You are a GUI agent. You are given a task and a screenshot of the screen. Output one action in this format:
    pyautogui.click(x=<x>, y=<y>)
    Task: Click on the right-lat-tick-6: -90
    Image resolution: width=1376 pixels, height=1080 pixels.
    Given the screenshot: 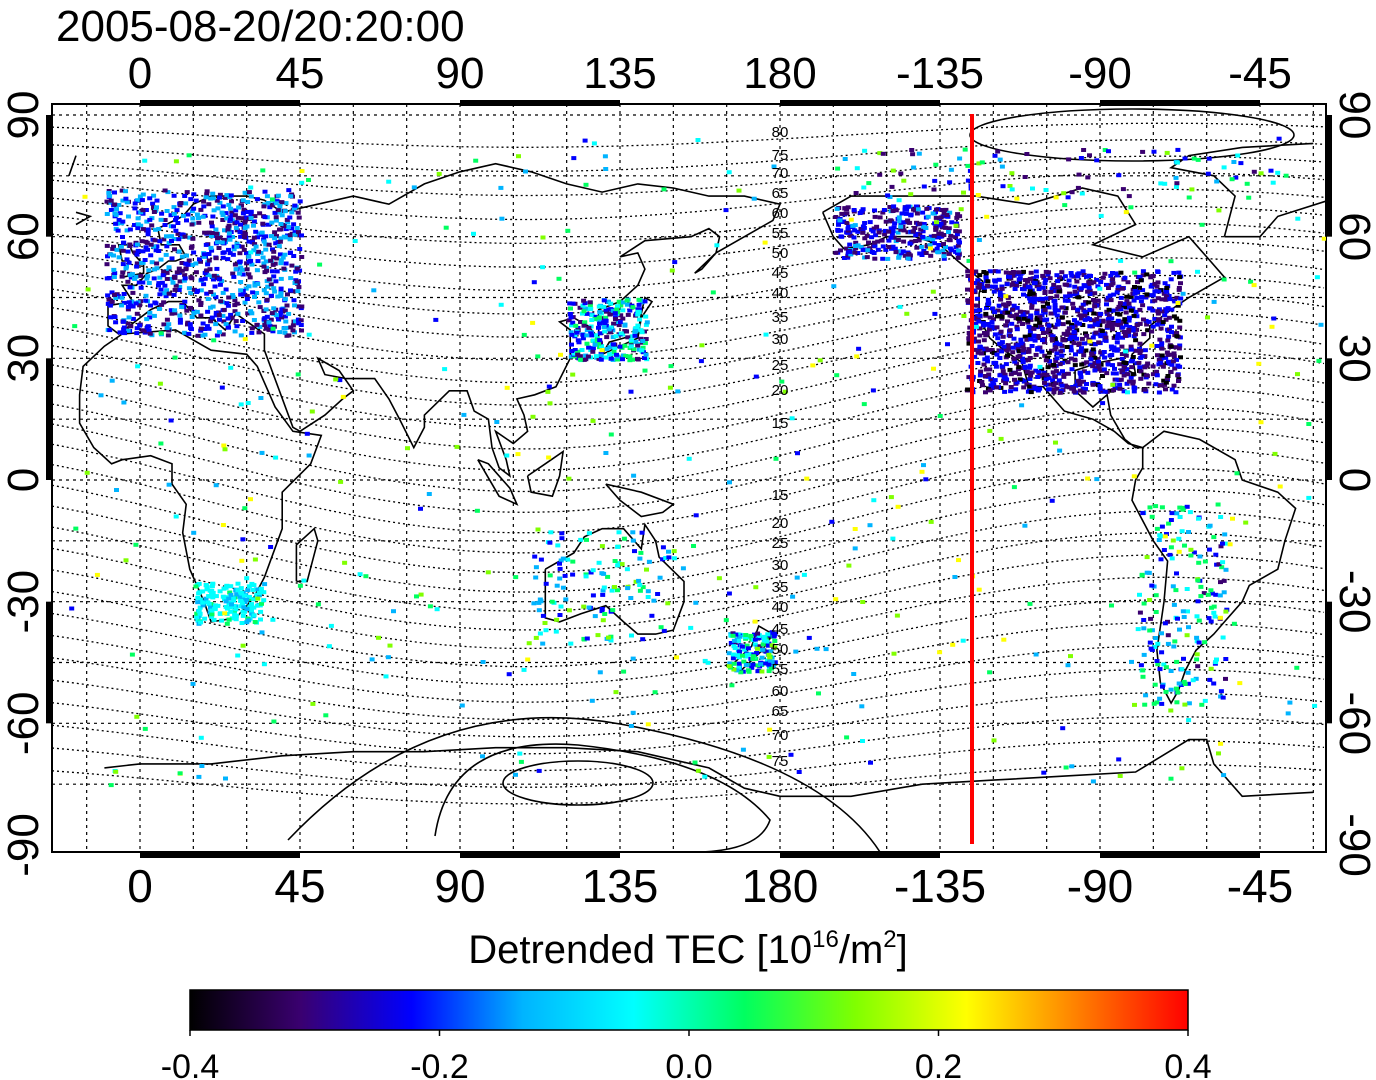 What is the action you would take?
    pyautogui.click(x=1353, y=845)
    